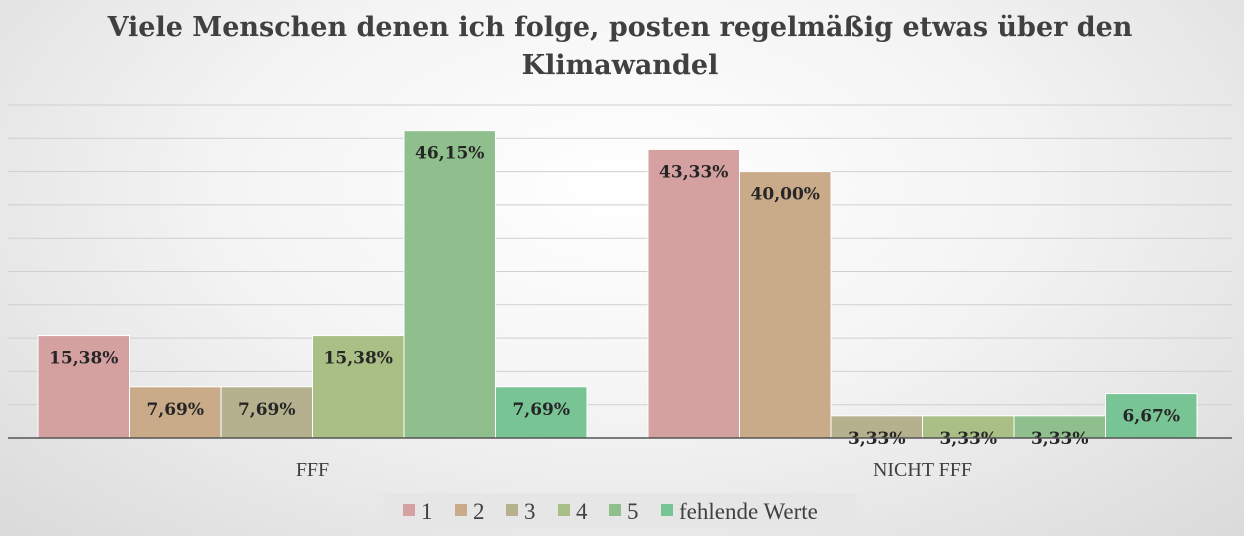  I want to click on data-label: 46,15%, so click(449, 154).